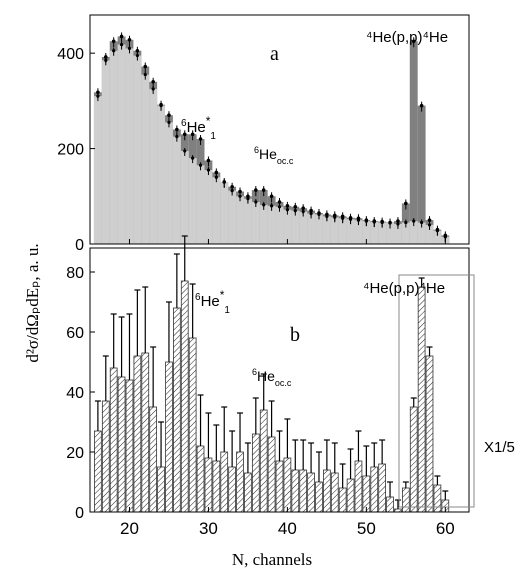 This screenshot has width=532, height=568. Describe the element at coordinates (274, 54) in the screenshot. I see `panel-a-label: a` at that location.